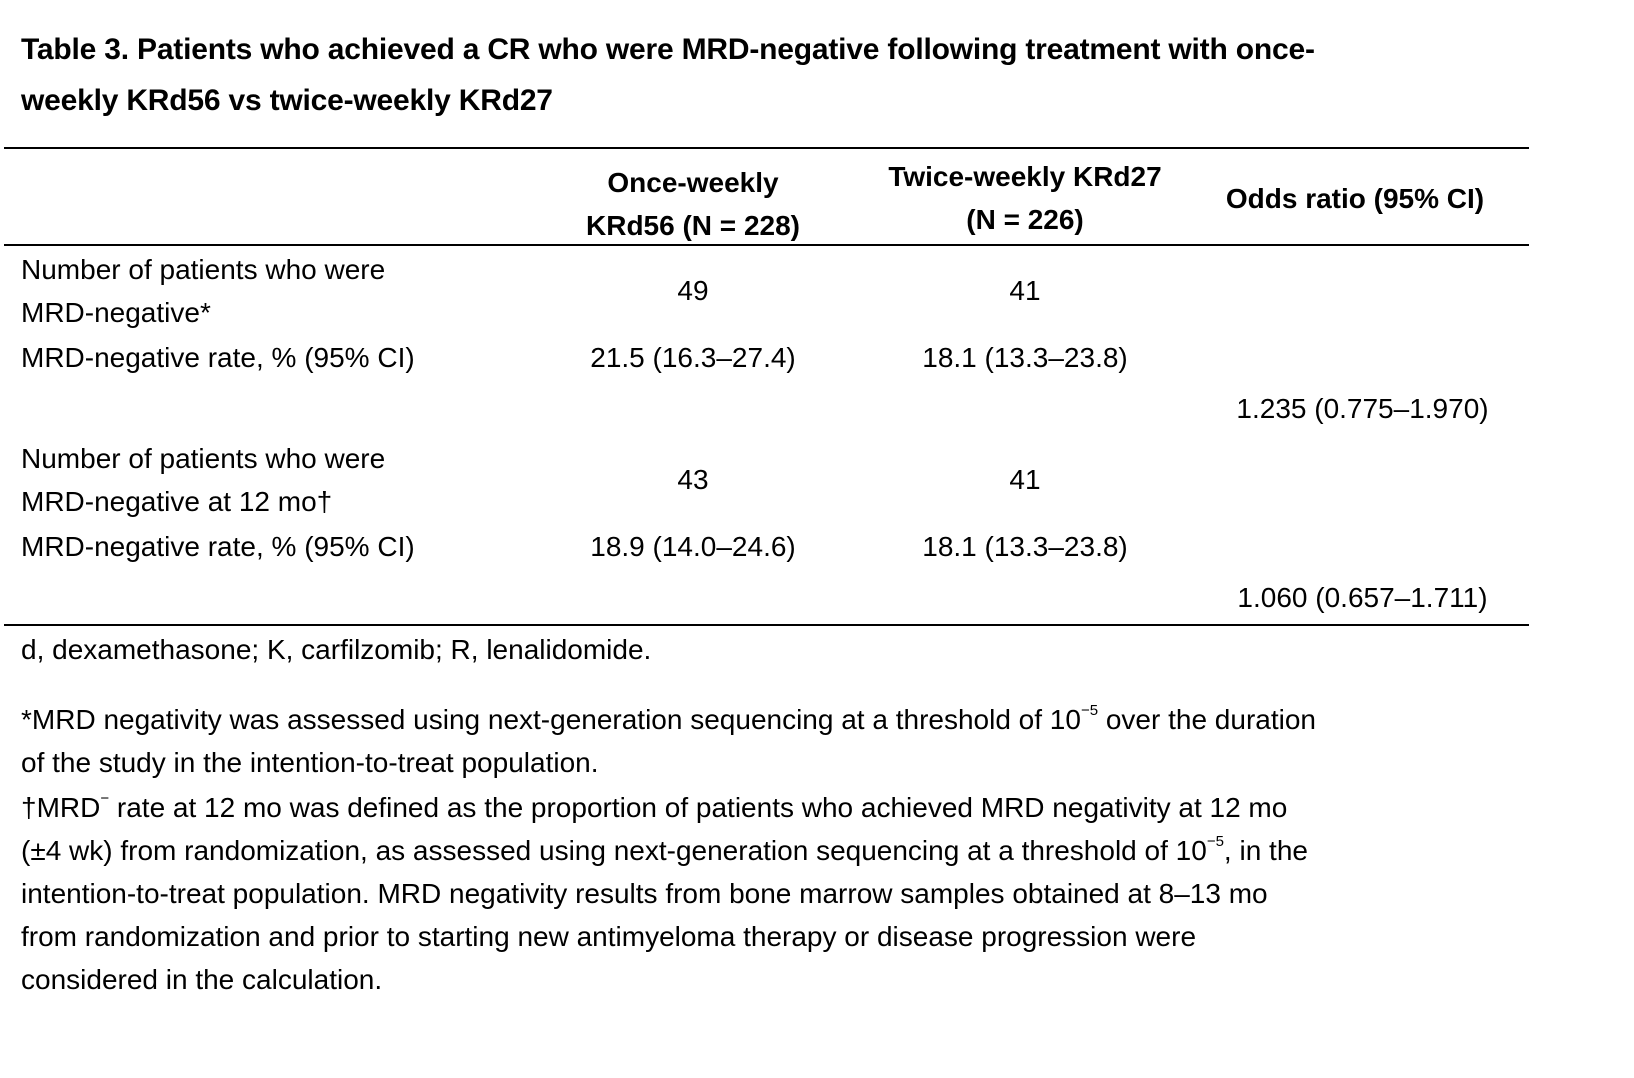  What do you see at coordinates (693, 182) in the screenshot?
I see `header-once-weekly-line-1: Once-weekly` at bounding box center [693, 182].